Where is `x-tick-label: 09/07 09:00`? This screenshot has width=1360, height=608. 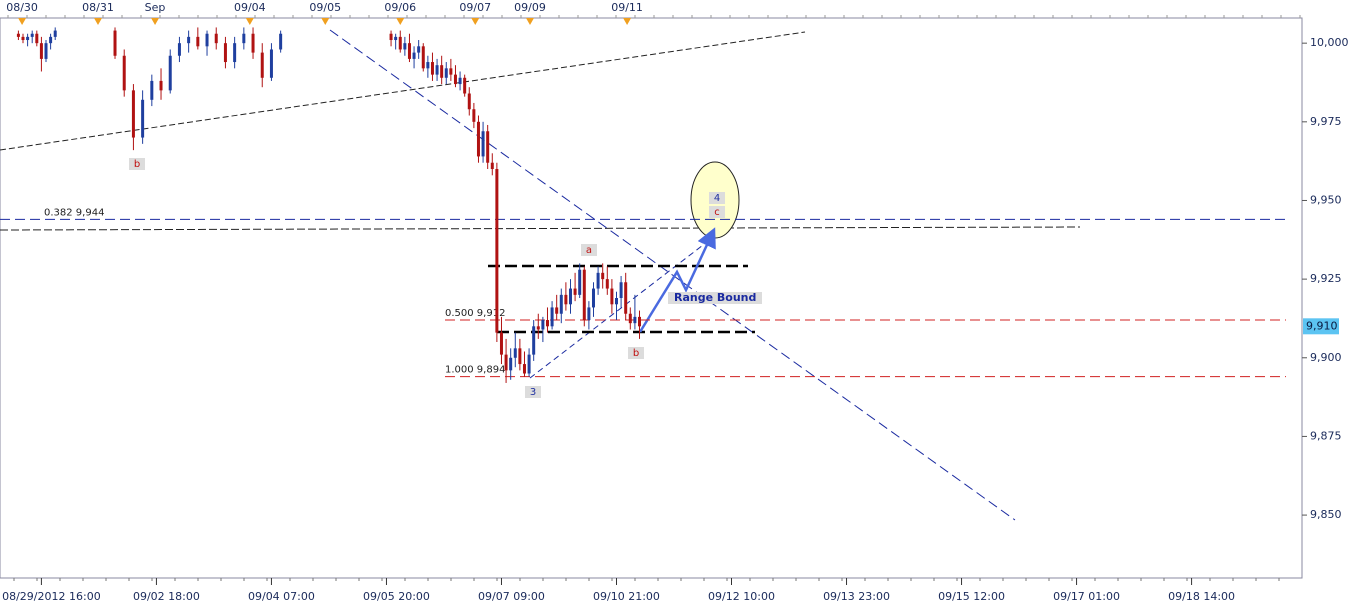 x-tick-label: 09/07 09:00 is located at coordinates (511, 596).